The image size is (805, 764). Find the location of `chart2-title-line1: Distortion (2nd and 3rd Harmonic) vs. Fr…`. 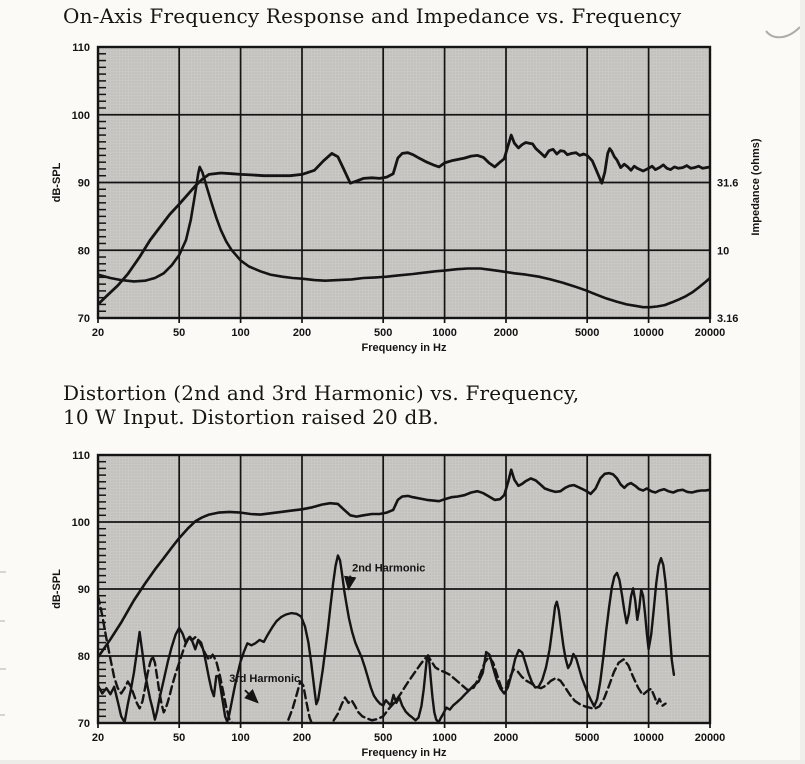

chart2-title-line1: Distortion (2nd and 3rd Harmonic) vs. Fr… is located at coordinates (321, 393).